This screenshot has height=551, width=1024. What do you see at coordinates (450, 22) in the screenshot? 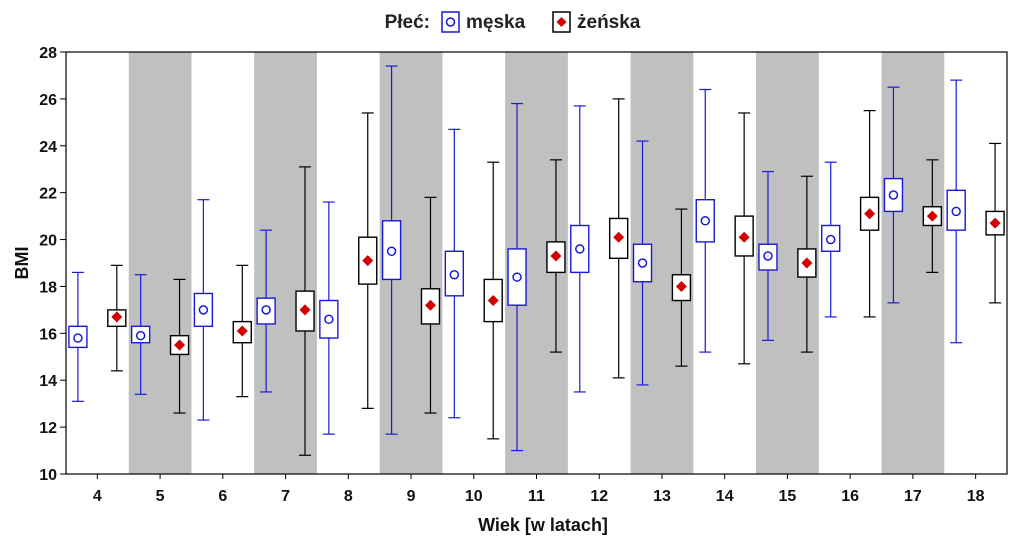
I see `legend-male-circle-icon` at bounding box center [450, 22].